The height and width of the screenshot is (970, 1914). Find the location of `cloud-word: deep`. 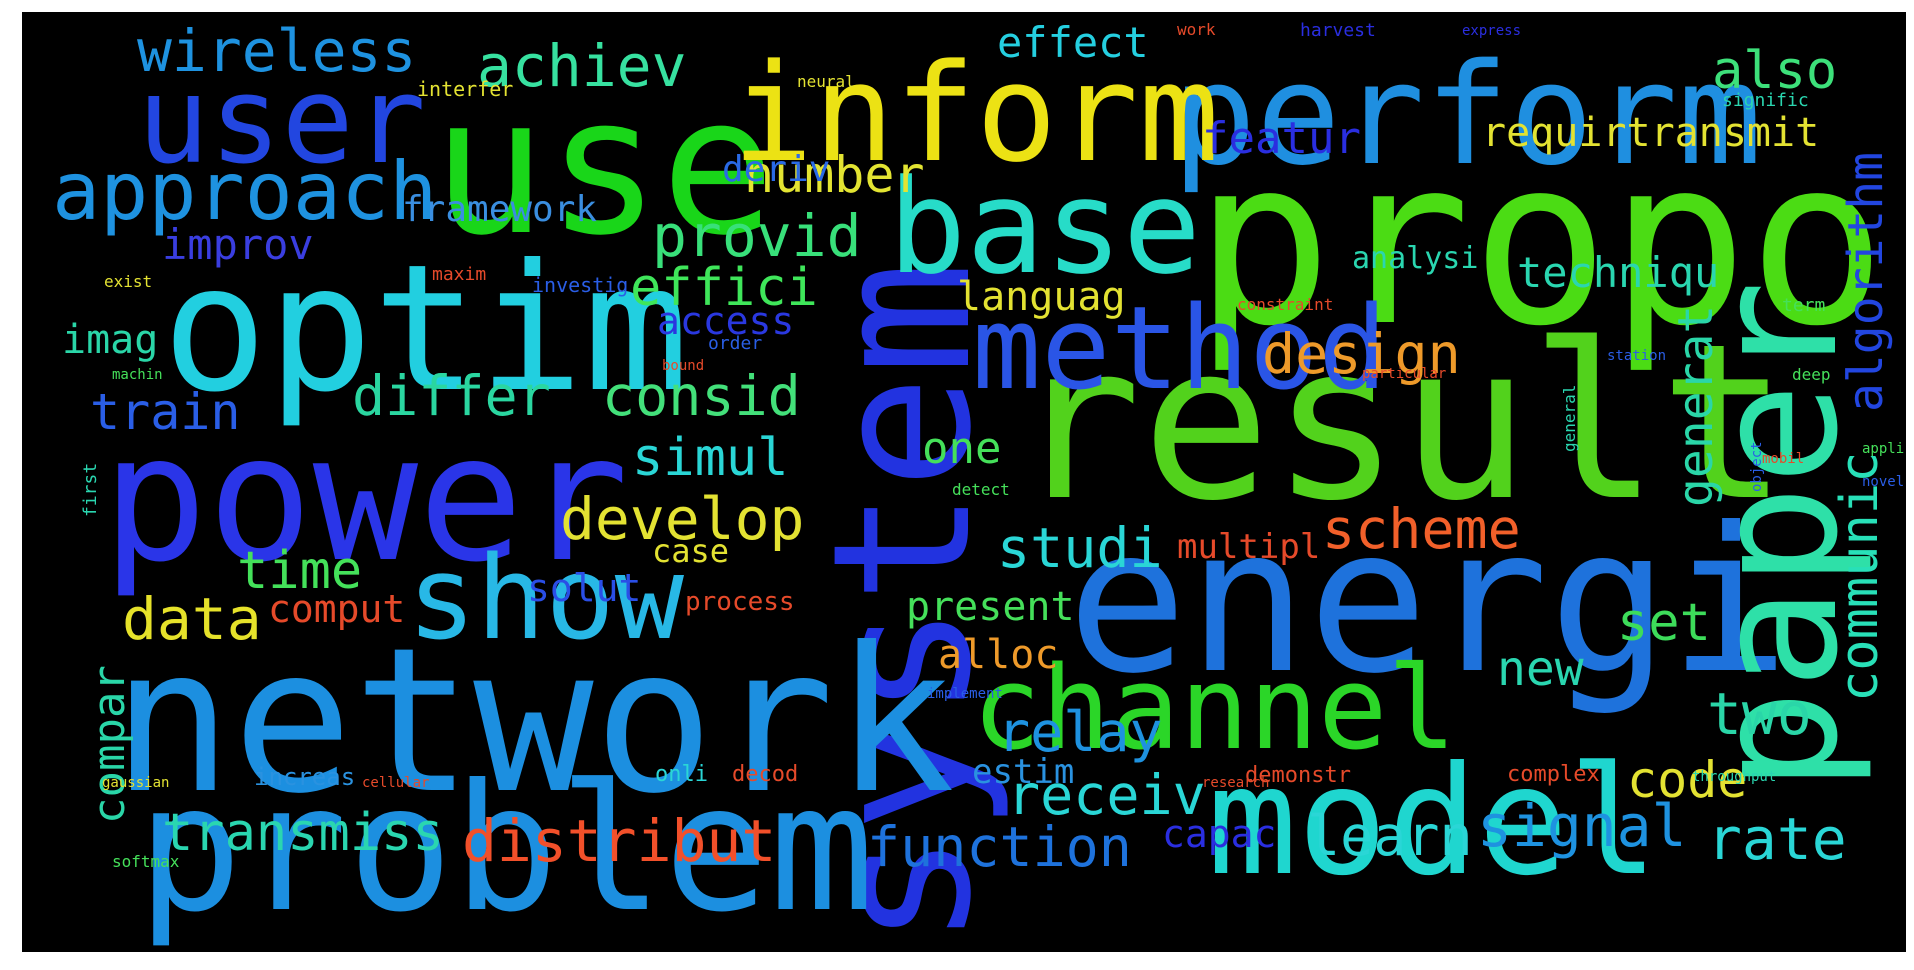

cloud-word: deep is located at coordinates (1811, 374).